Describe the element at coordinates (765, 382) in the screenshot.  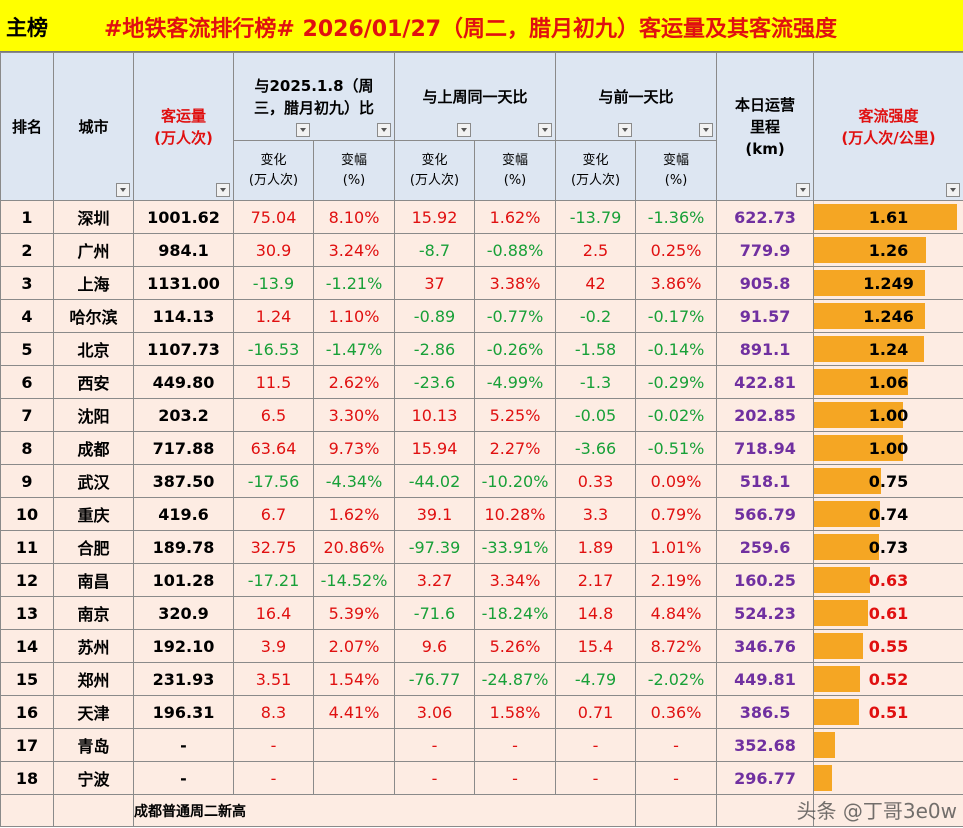
I see `mileage-cell: 422.81` at that location.